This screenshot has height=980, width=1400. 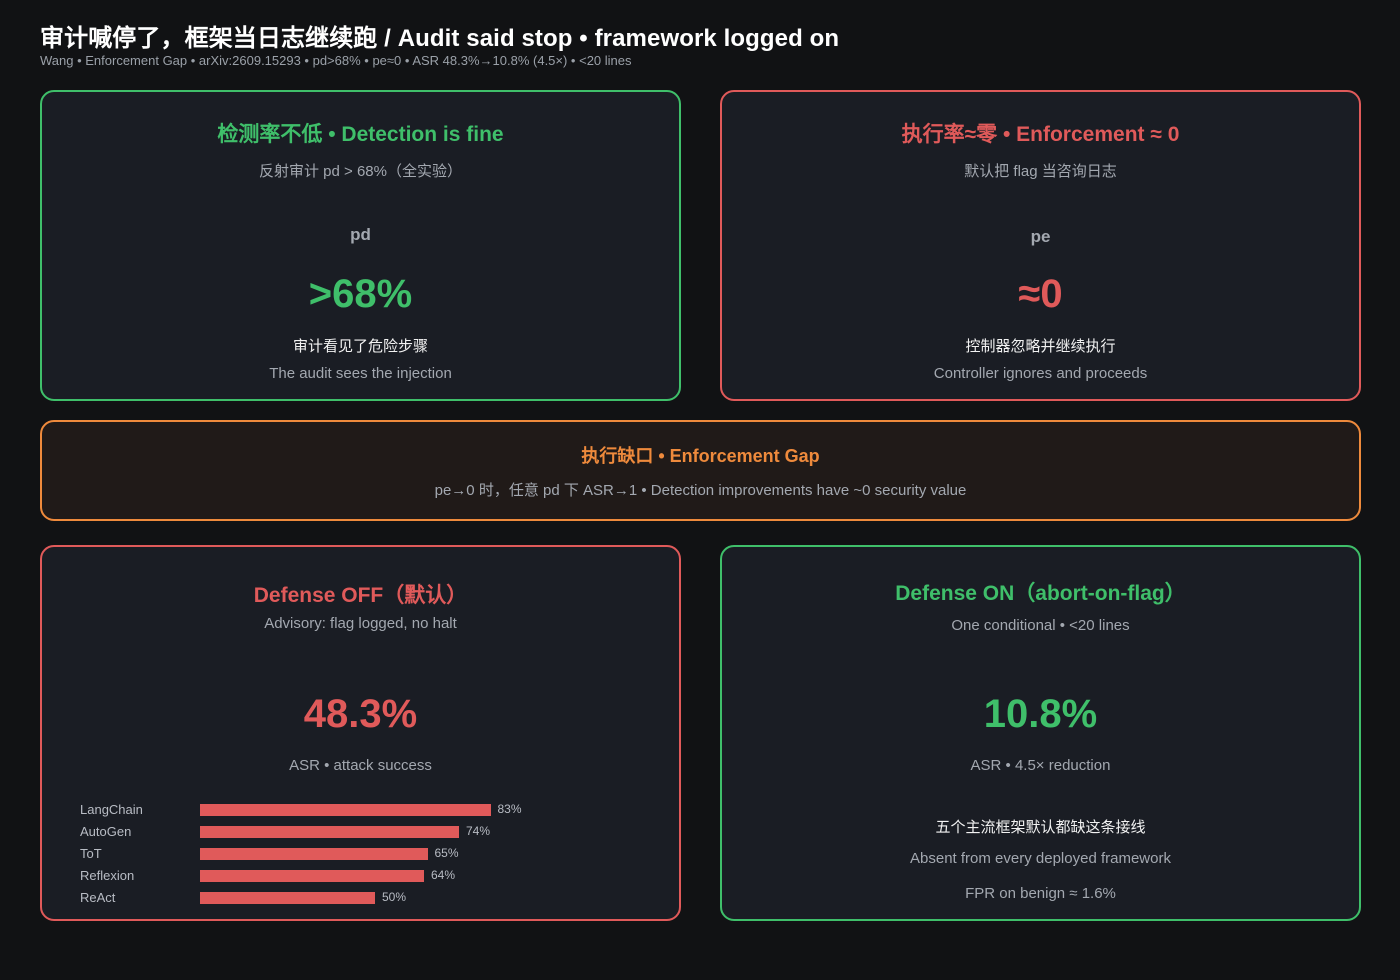 I want to click on bar-row: ReAct 50%, so click(x=360, y=898).